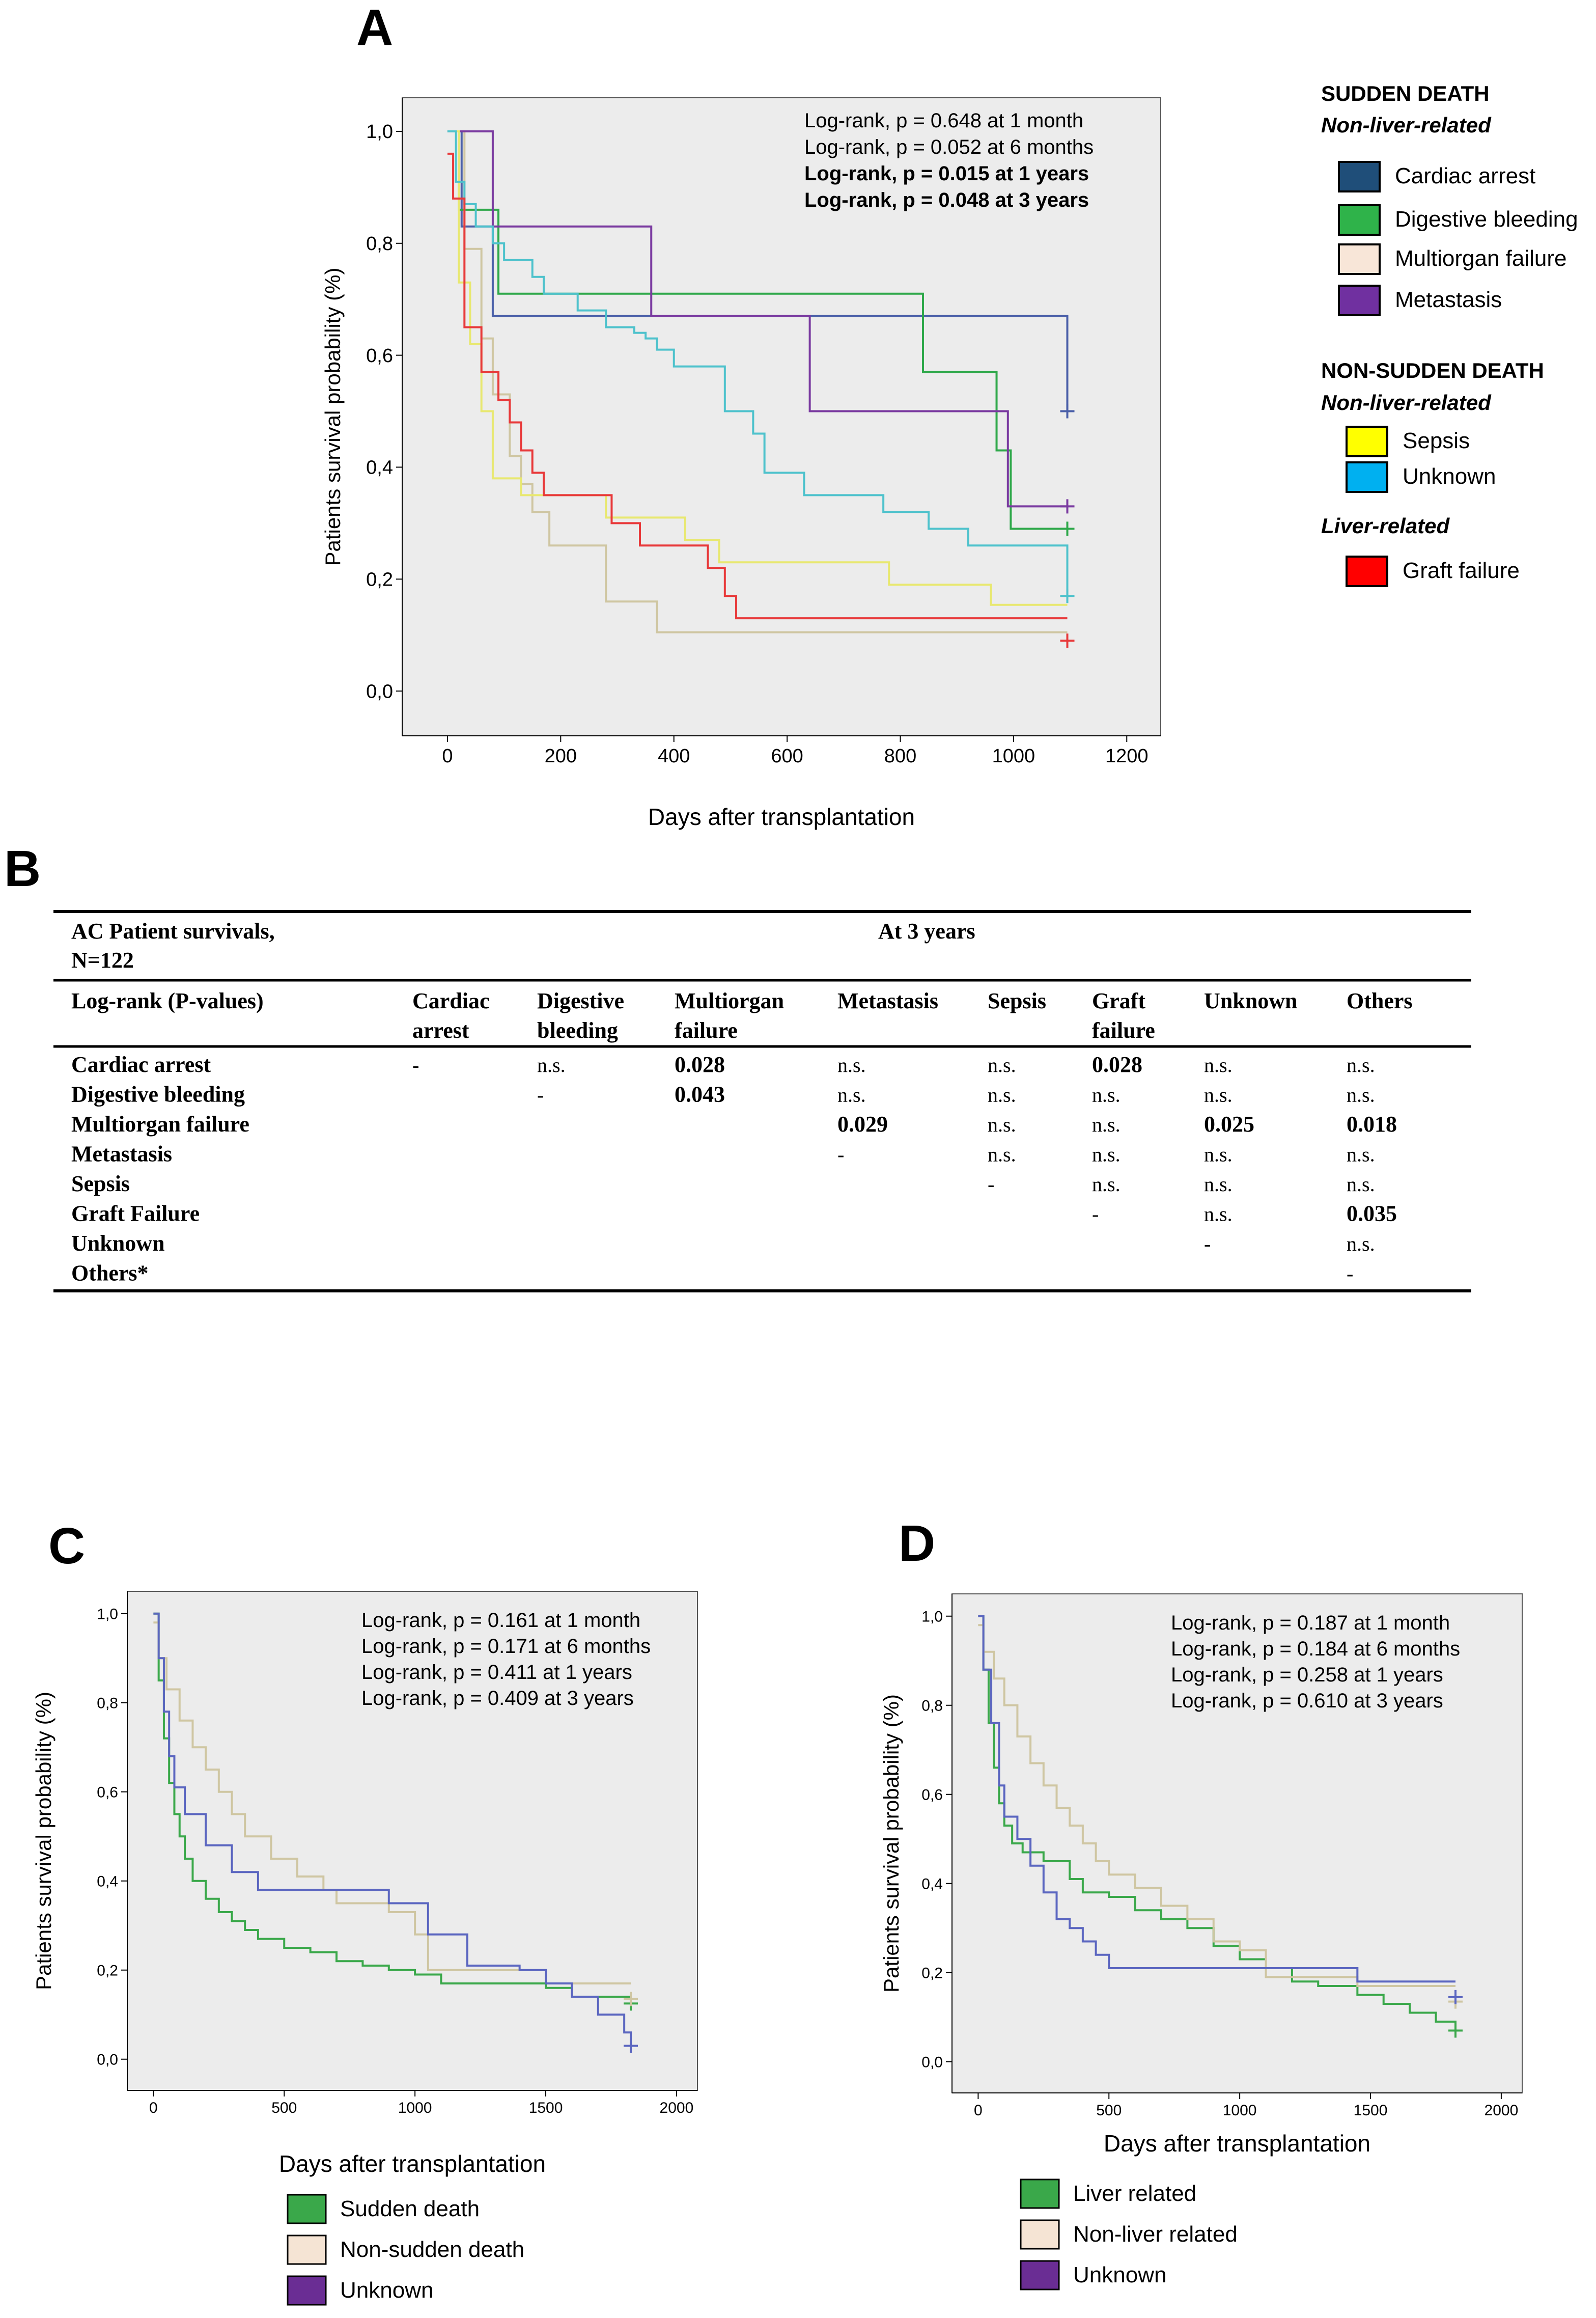 The width and height of the screenshot is (1596, 2318). What do you see at coordinates (729, 1000) in the screenshot?
I see `table-column-header: Multiorgan` at bounding box center [729, 1000].